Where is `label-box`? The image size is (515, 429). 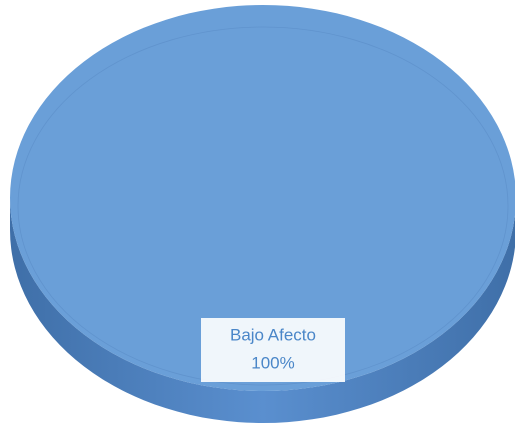
label-box is located at coordinates (273, 350).